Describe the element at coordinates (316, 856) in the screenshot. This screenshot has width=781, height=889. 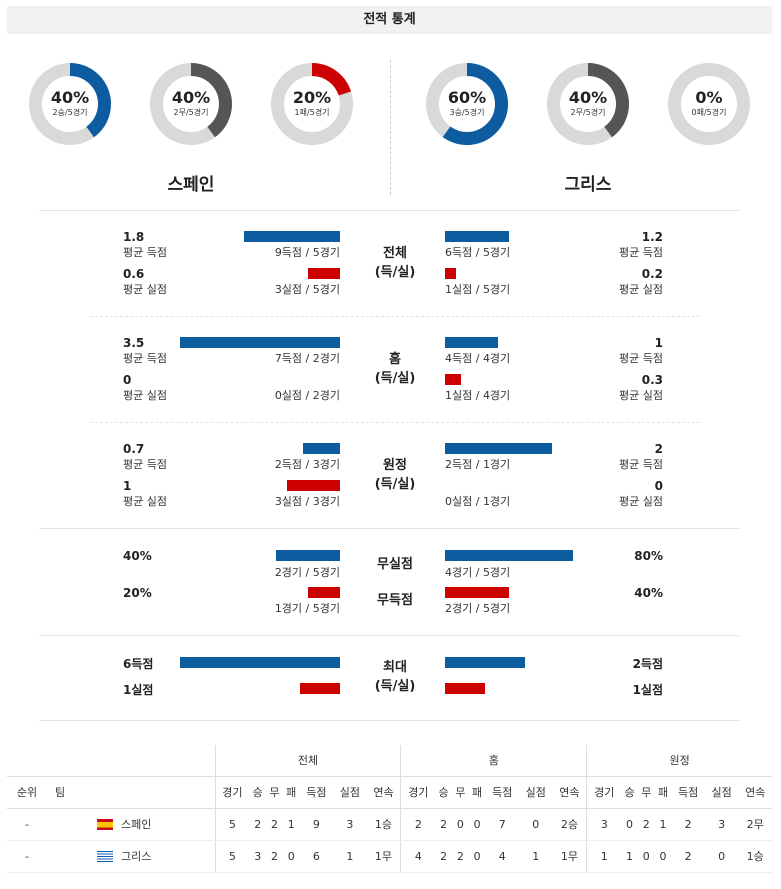
I see `stat-cell: 6` at that location.